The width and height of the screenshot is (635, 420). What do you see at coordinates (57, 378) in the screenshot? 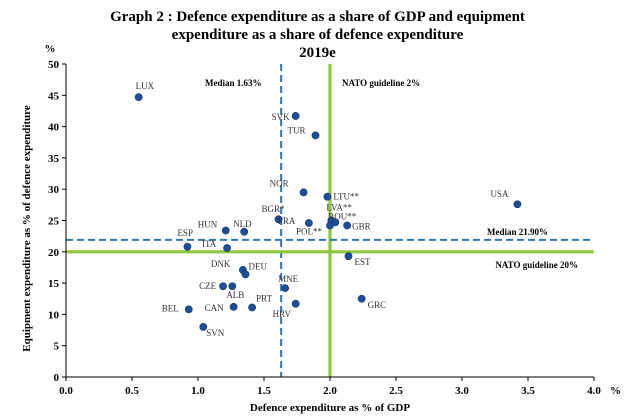
I see `y-tick-label: 0` at bounding box center [57, 378].